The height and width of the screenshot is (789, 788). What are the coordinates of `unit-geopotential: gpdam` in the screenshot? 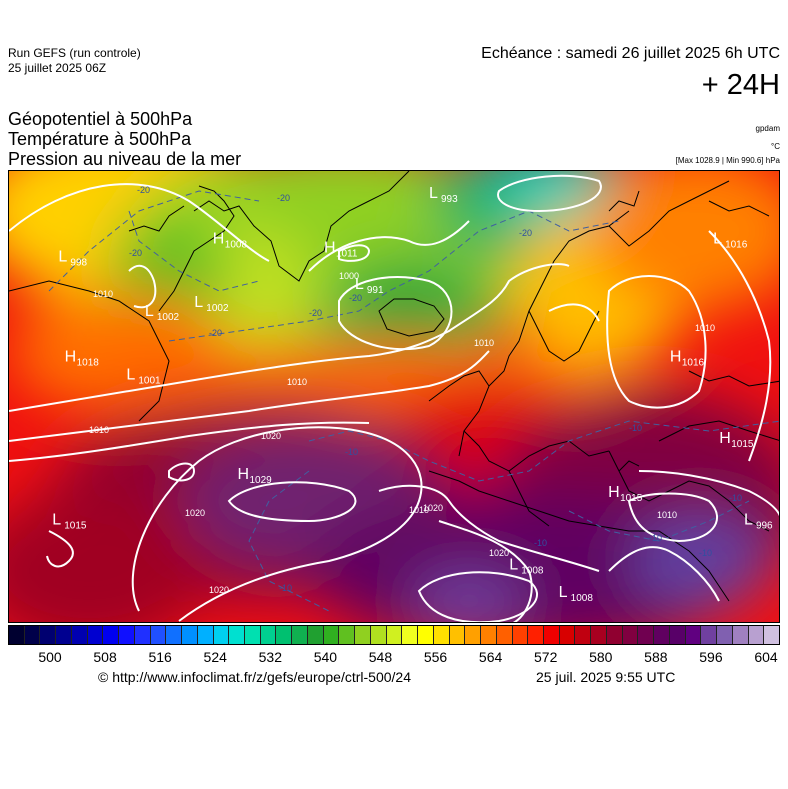 It's located at (767, 128).